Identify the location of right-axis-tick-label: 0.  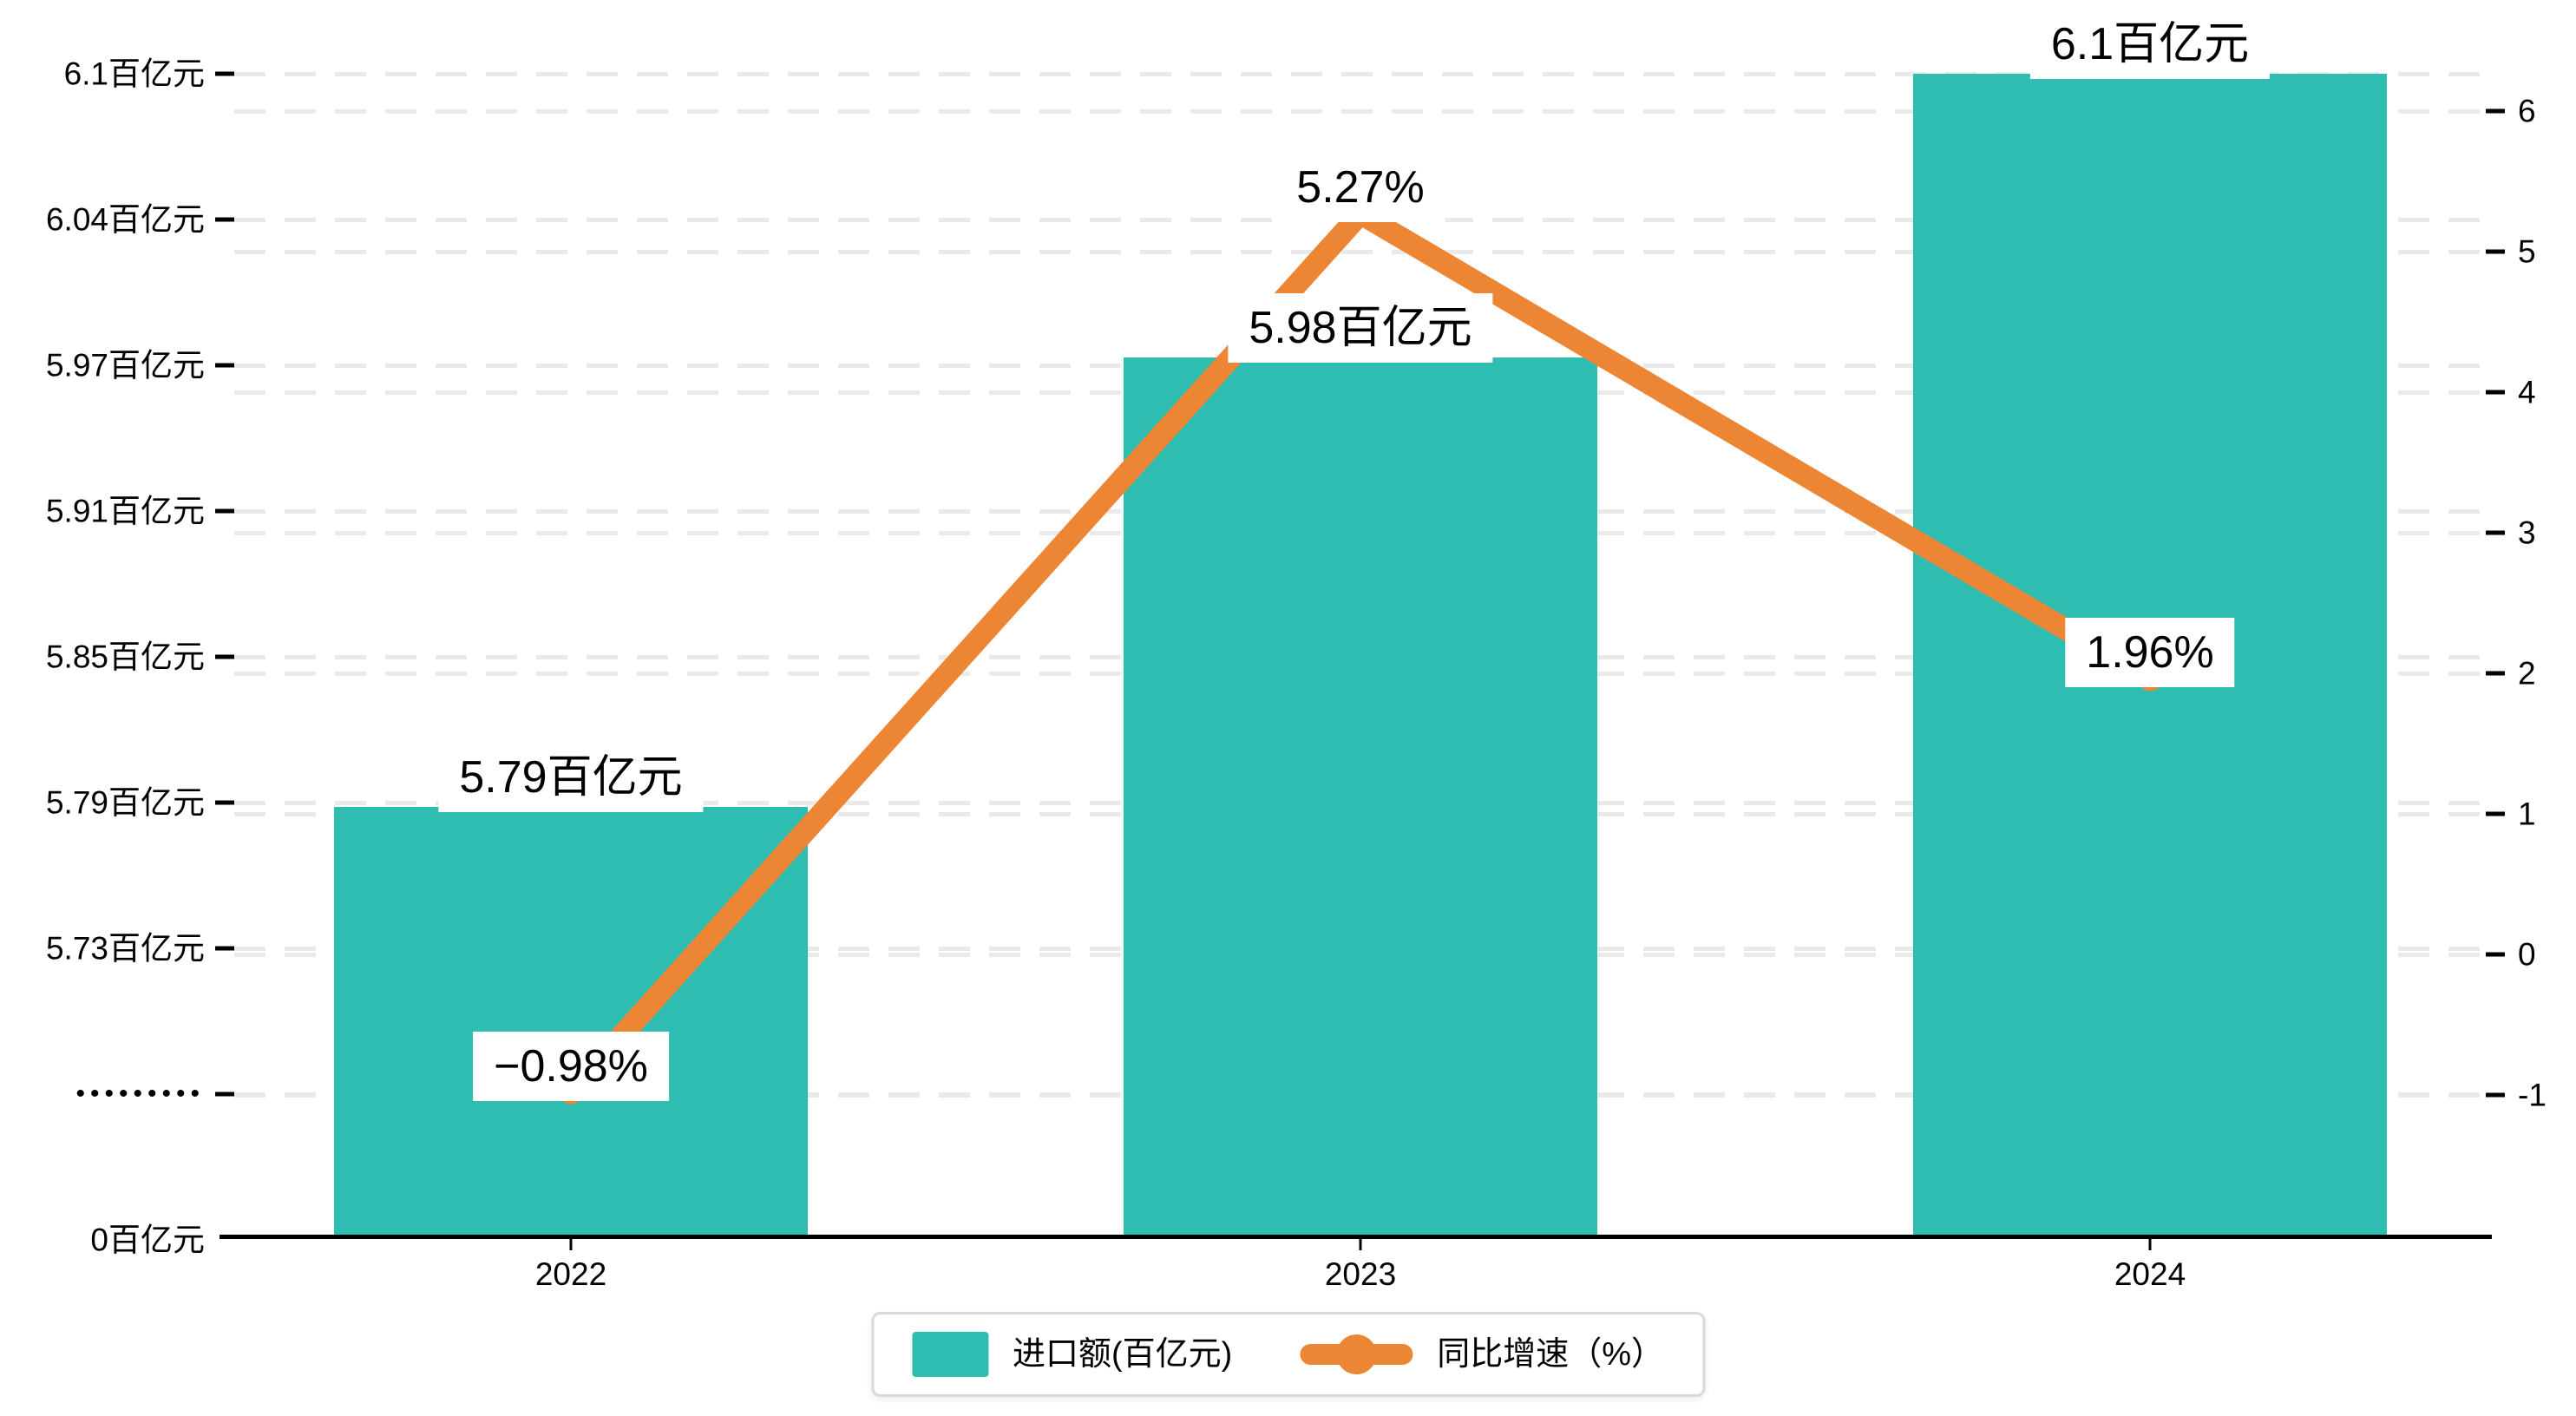
(2527, 954).